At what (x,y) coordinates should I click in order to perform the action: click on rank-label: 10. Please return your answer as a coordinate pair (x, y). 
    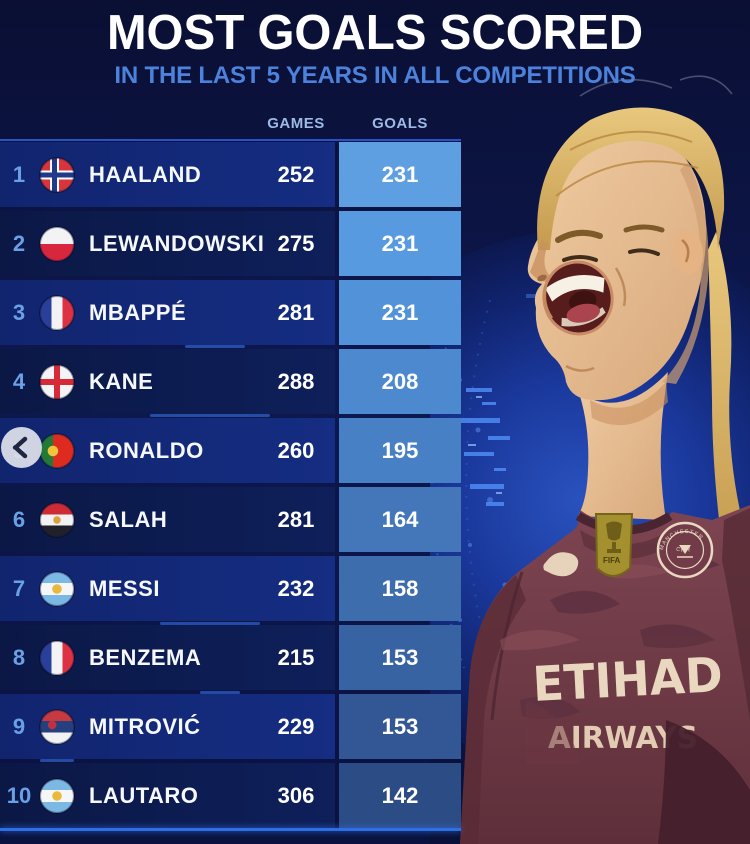
    Looking at the image, I should click on (19, 795).